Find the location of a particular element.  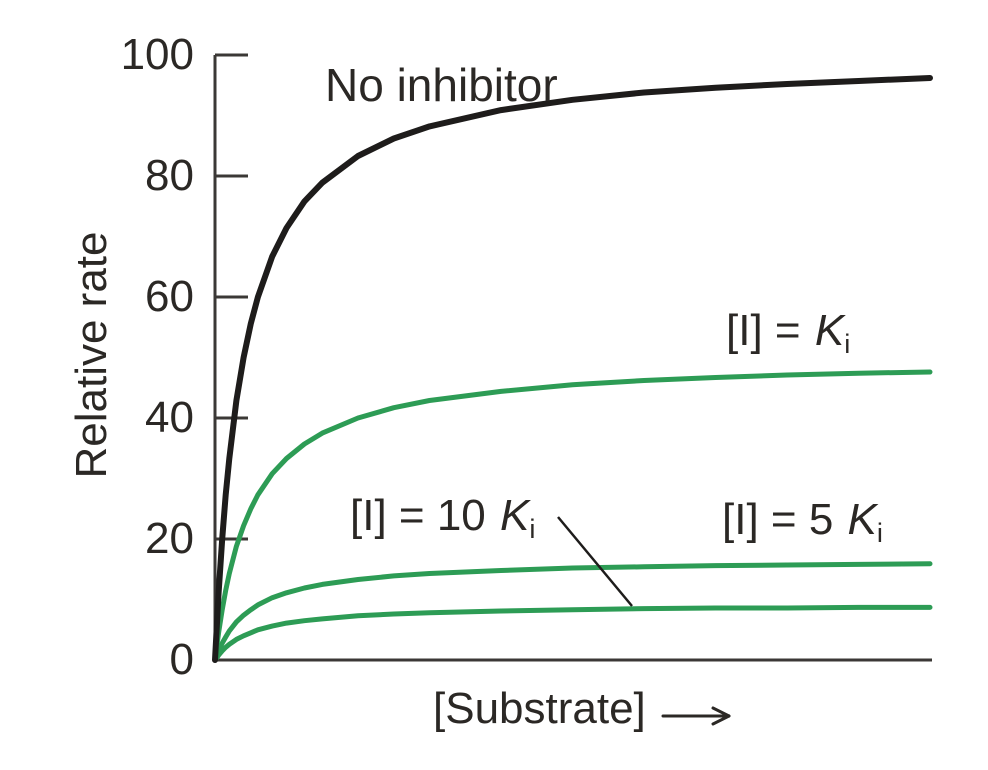

y-axis-title: Relative rate is located at coordinates (91, 355).